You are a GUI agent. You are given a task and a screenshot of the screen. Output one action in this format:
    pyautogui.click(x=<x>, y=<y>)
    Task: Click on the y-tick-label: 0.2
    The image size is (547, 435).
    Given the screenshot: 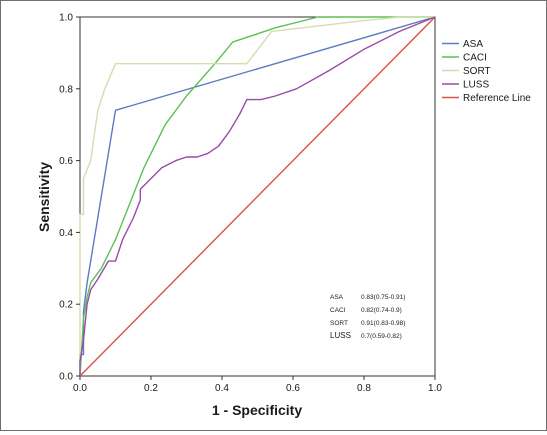 What is the action you would take?
    pyautogui.click(x=66, y=305)
    